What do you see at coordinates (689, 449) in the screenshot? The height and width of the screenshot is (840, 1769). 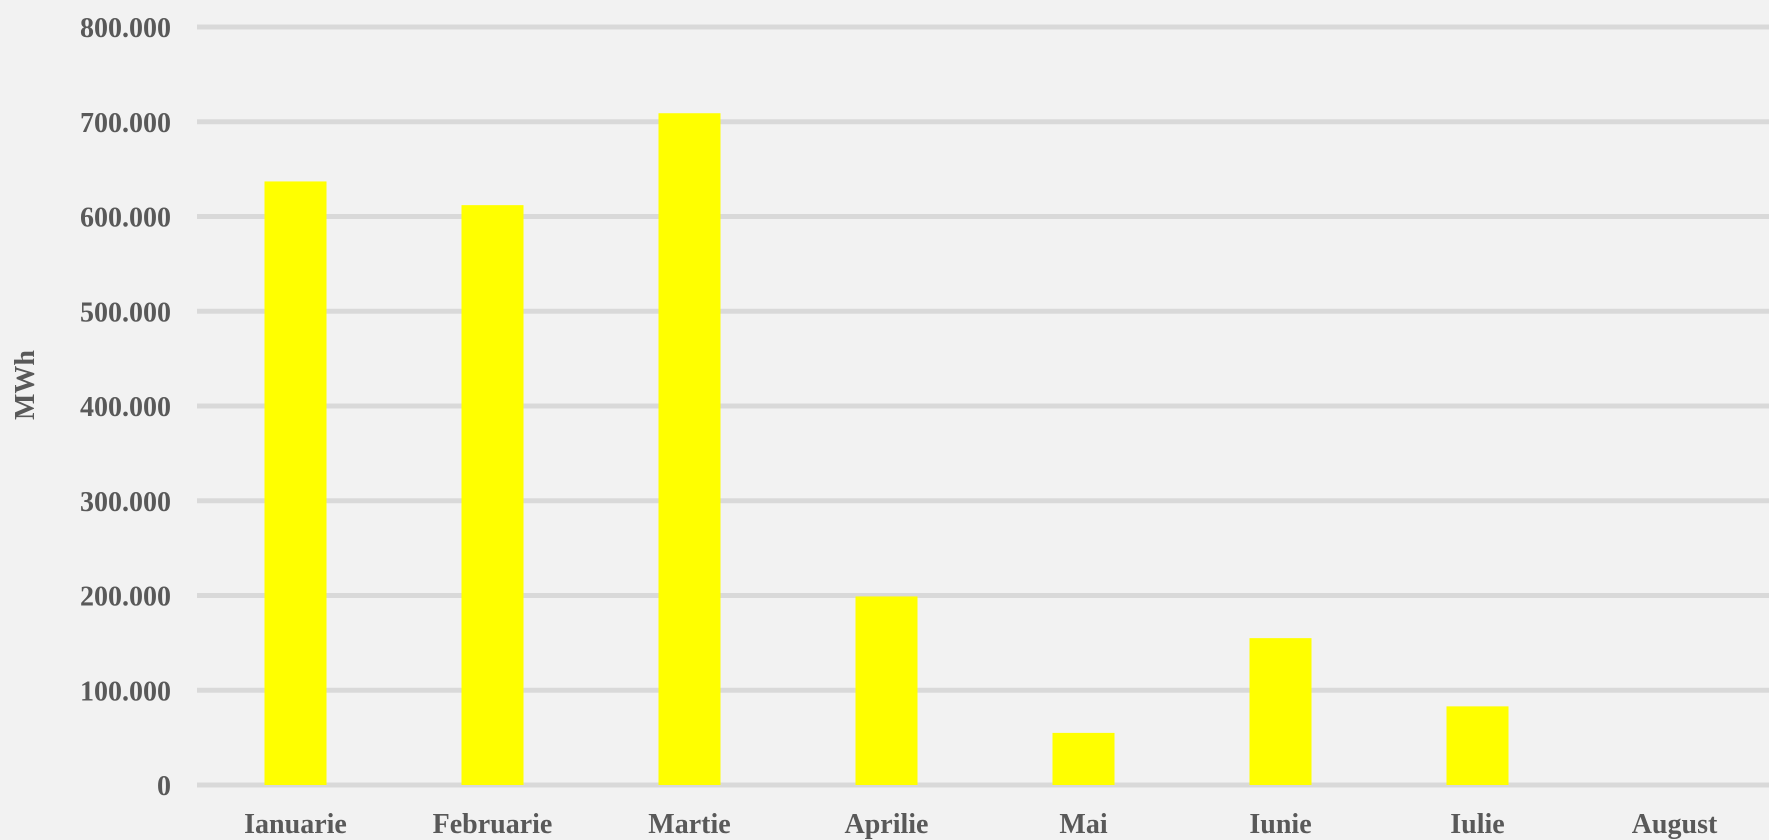 I see `bar-martie` at bounding box center [689, 449].